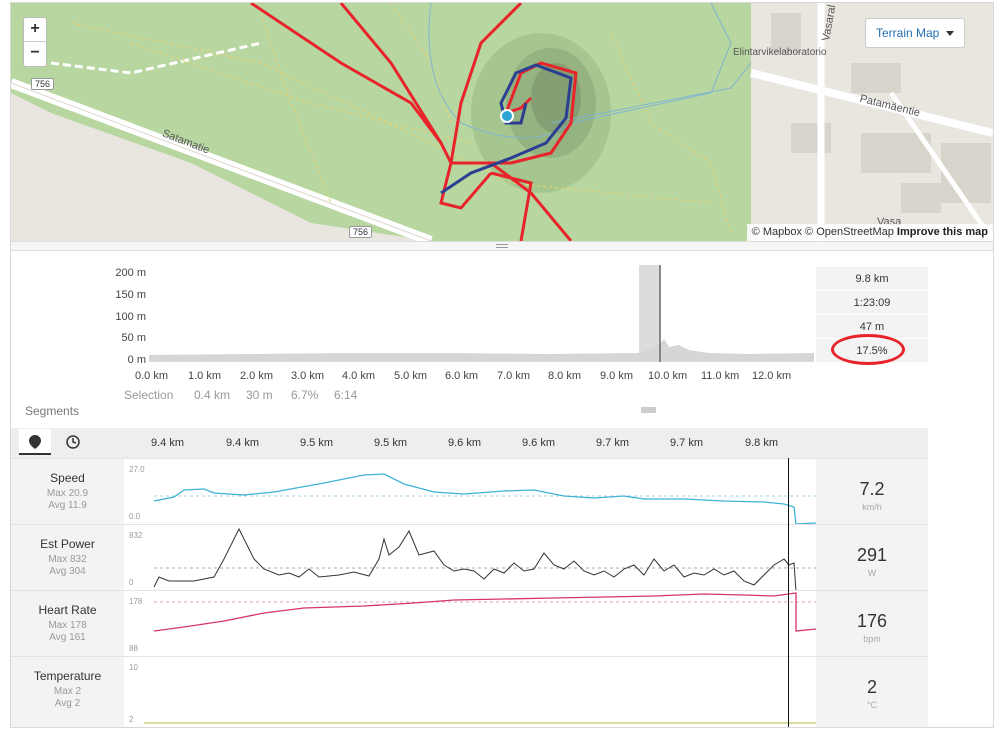 This screenshot has width=1000, height=732. What do you see at coordinates (136, 601) in the screenshot?
I see `axis-max: 178` at bounding box center [136, 601].